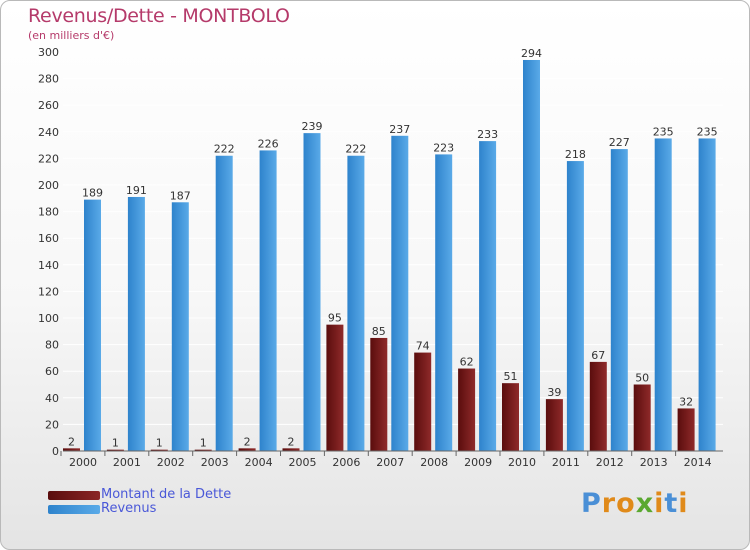  I want to click on debt-value-label: 67, so click(598, 355).